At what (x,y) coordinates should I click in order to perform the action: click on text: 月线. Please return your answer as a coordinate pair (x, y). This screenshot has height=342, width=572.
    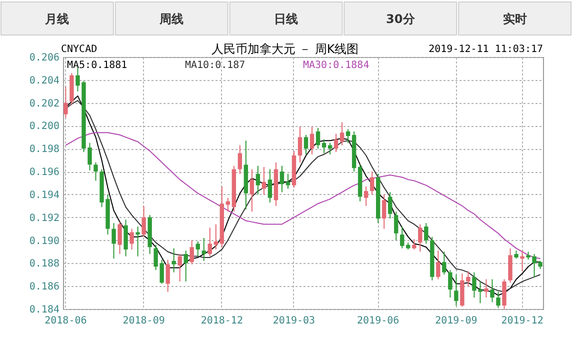
    Looking at the image, I should click on (57, 19).